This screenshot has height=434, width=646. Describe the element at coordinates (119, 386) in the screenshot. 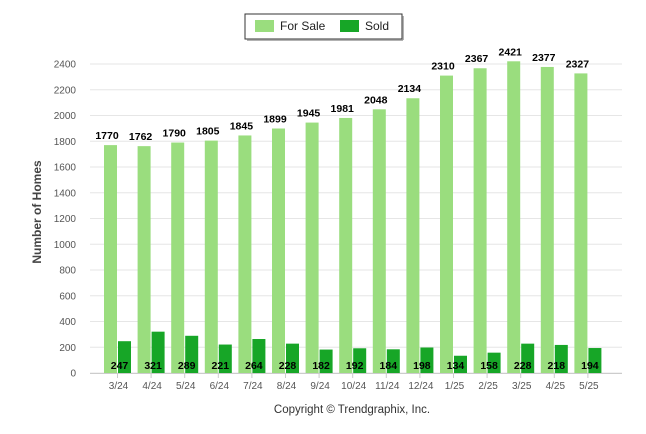

I see `x-tick-label: 3/24` at that location.